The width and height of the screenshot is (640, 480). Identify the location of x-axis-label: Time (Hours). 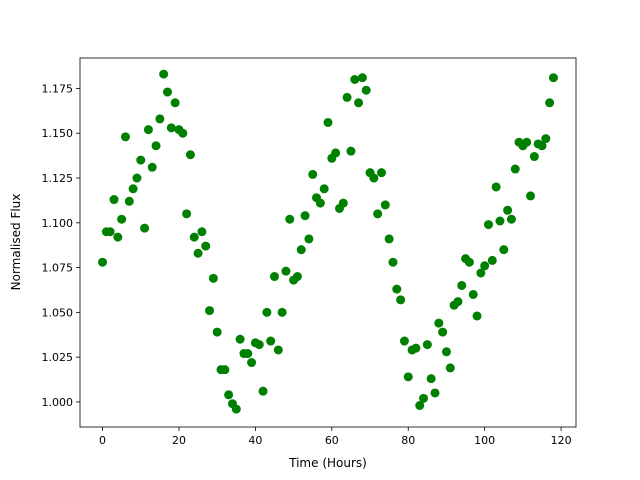
(327, 463).